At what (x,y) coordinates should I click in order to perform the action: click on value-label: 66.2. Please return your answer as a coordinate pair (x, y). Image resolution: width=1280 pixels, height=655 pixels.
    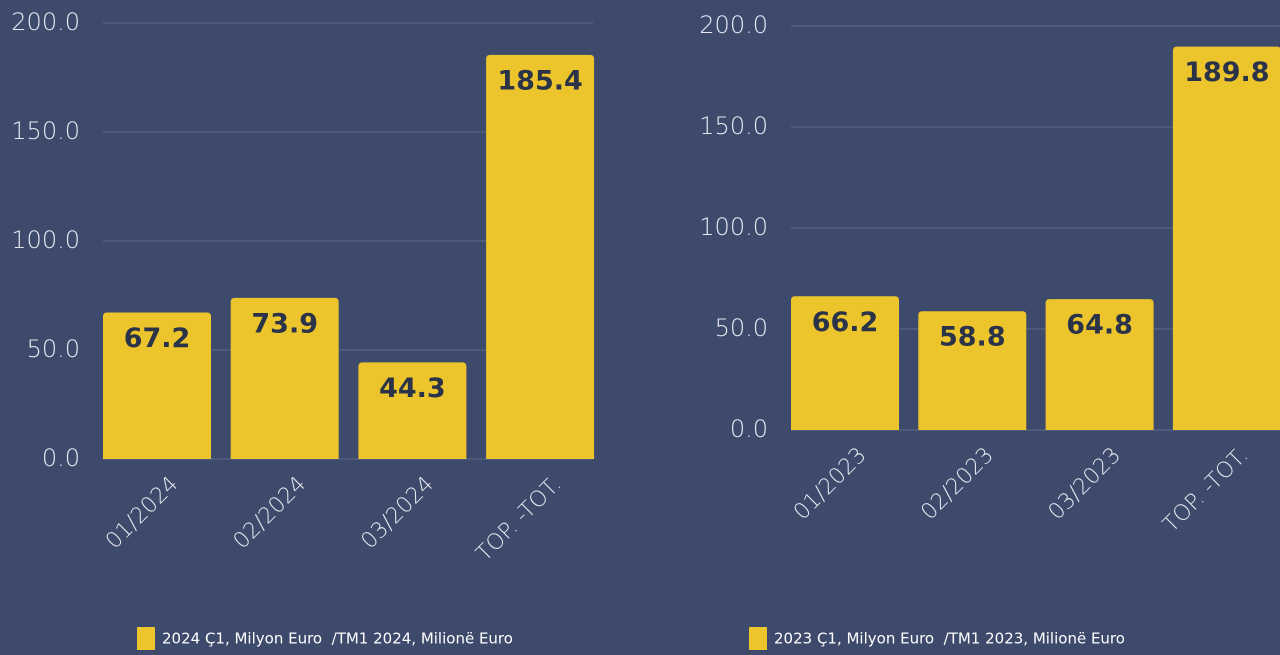
    Looking at the image, I should click on (845, 322).